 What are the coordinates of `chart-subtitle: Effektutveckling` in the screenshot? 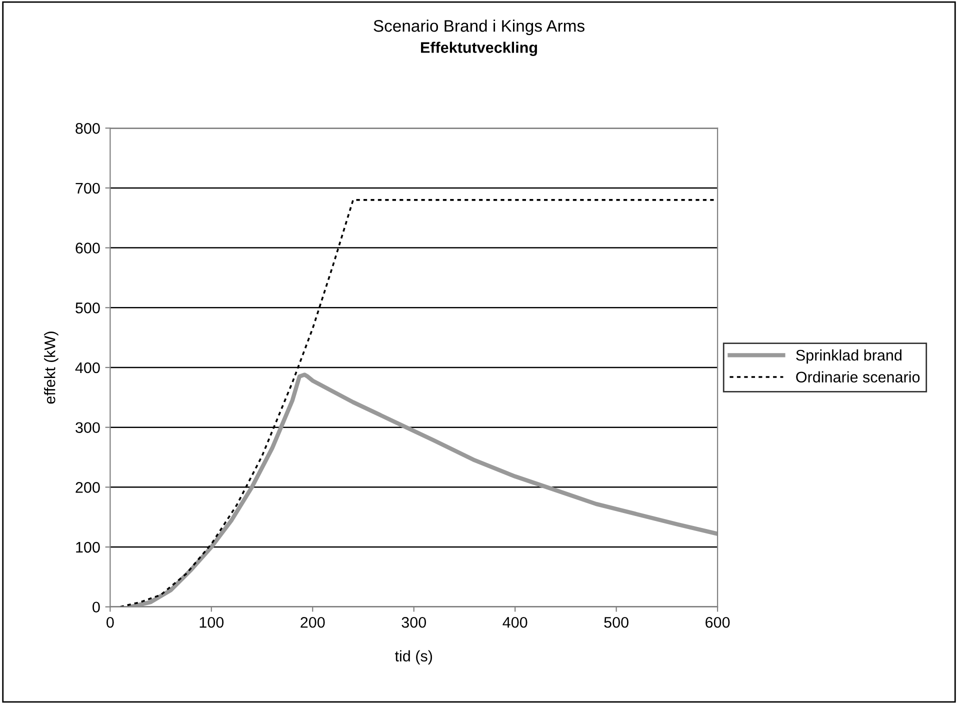 It's located at (479, 49).